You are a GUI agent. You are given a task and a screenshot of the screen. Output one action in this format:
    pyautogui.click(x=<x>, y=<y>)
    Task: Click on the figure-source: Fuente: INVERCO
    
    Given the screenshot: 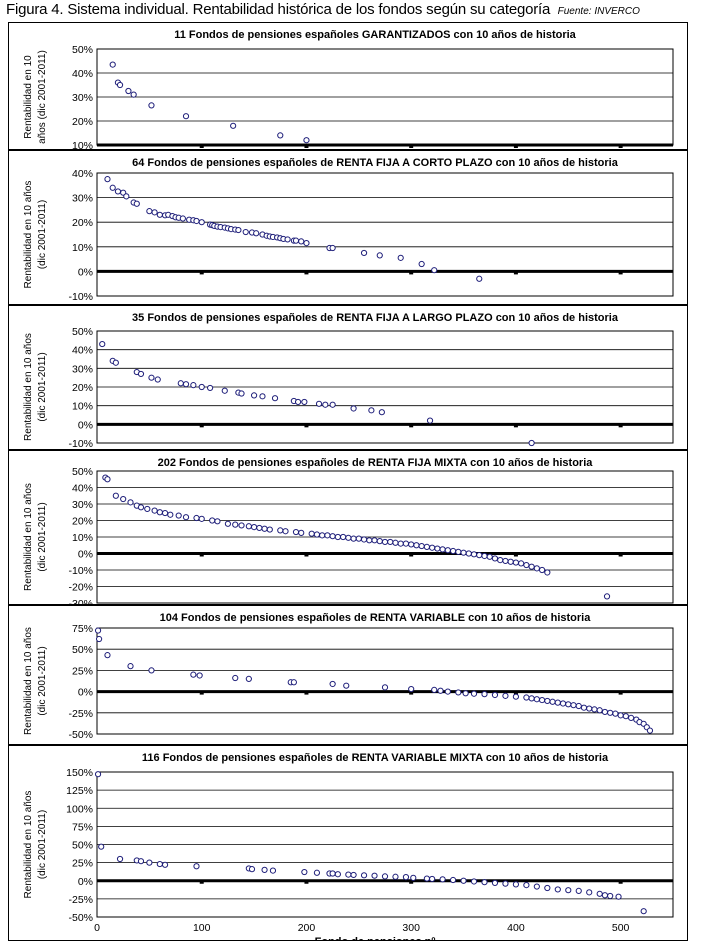 What is the action you would take?
    pyautogui.click(x=598, y=11)
    